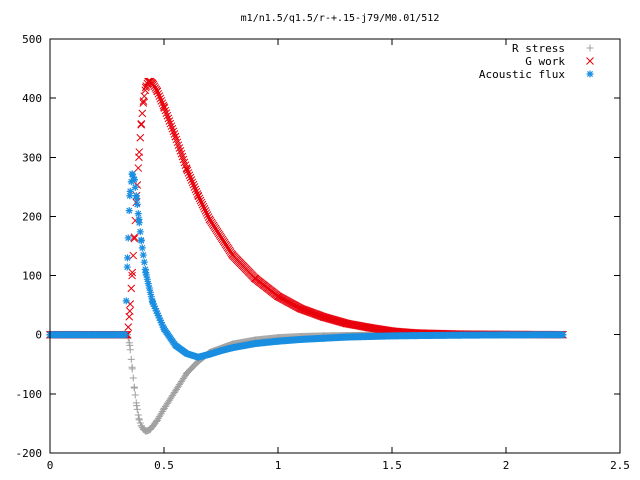 This screenshot has height=480, width=640. What do you see at coordinates (590, 48) in the screenshot?
I see `legend-marker` at bounding box center [590, 48].